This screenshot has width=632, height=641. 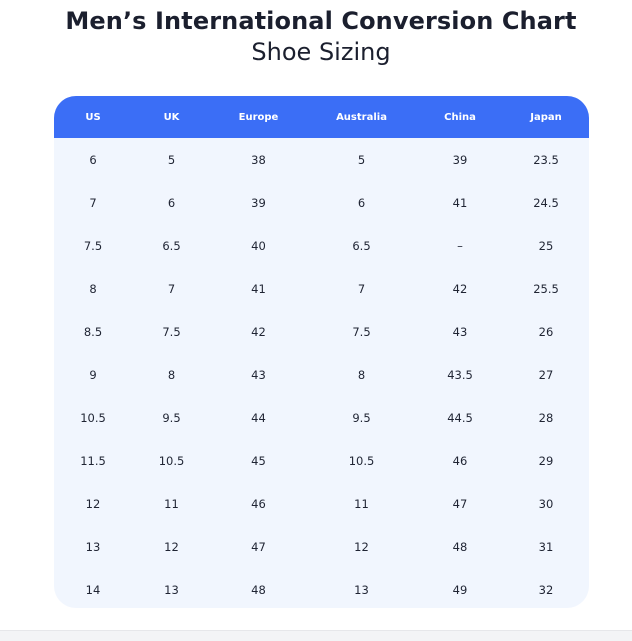 I want to click on cell-uk: 8, so click(x=171, y=374).